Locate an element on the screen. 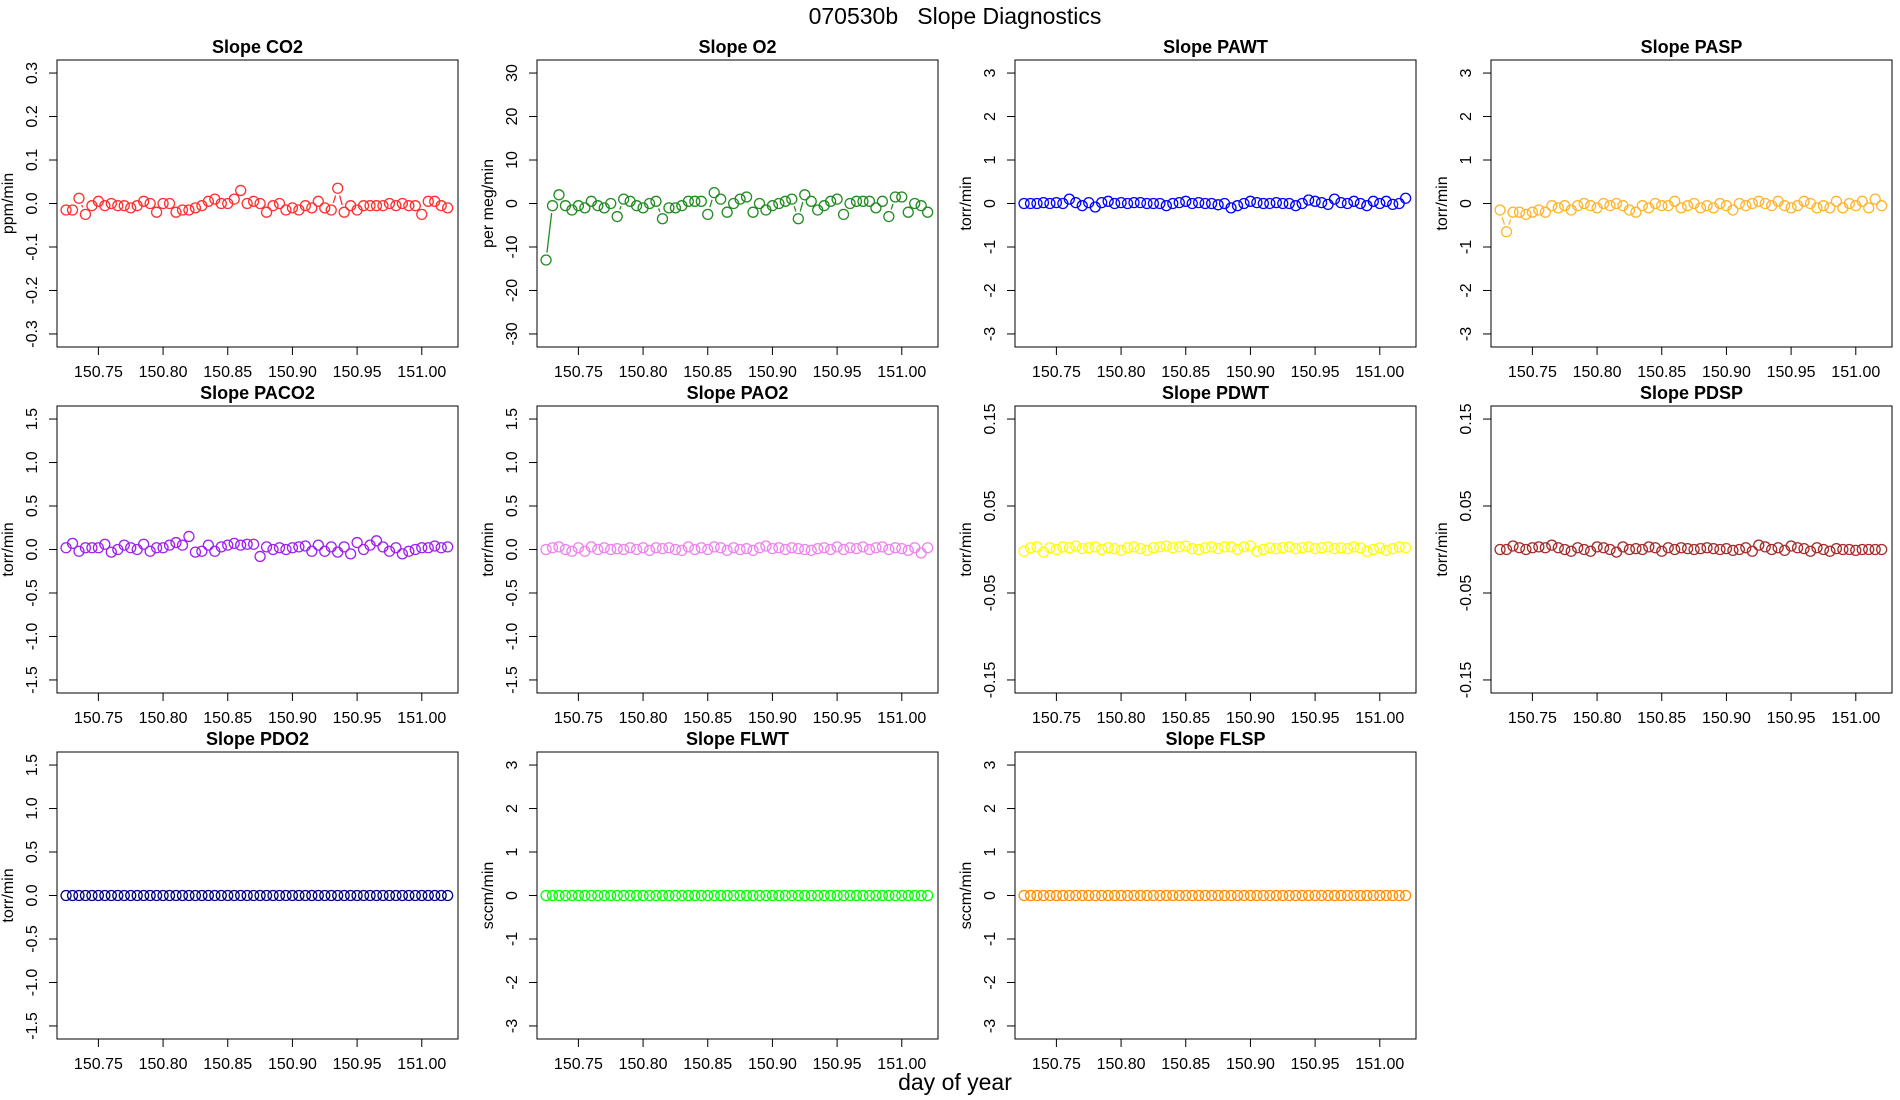 Image resolution: width=1900 pixels, height=1100 pixels. y-tick-label: 0.3 is located at coordinates (32, 73).